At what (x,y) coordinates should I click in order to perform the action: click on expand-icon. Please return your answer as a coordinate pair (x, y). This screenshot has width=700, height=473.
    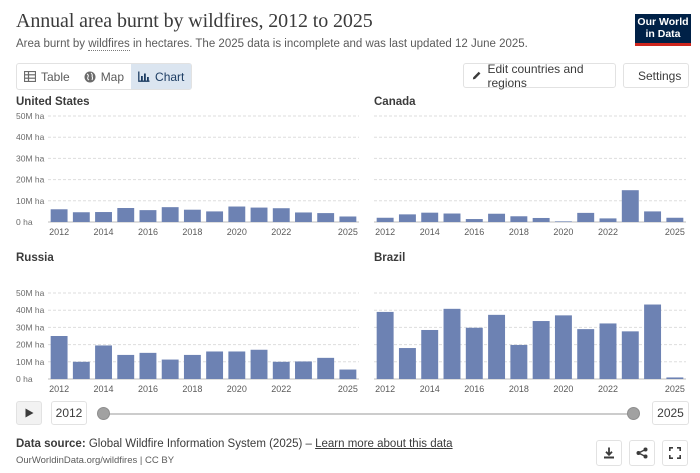
    Looking at the image, I should click on (675, 453).